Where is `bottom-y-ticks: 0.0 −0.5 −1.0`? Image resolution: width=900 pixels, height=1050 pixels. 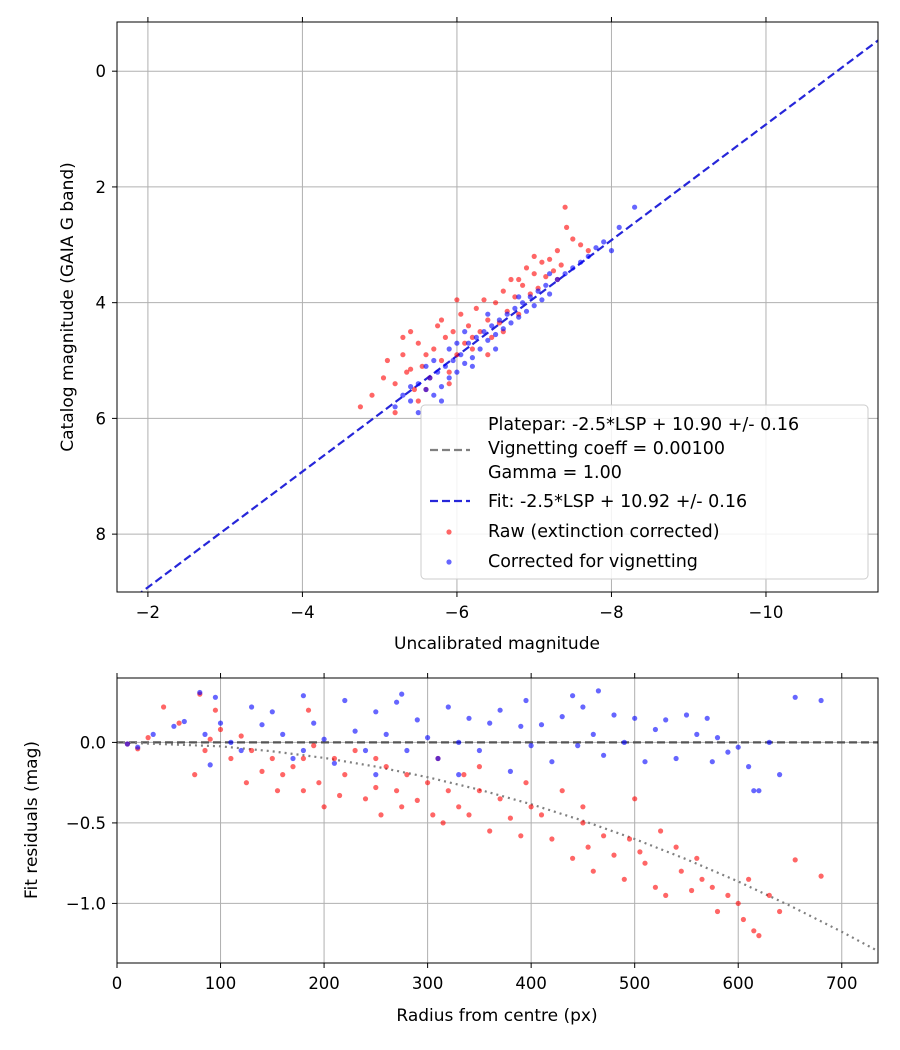 bottom-y-ticks: 0.0 −0.5 −1.0 is located at coordinates (91, 823).